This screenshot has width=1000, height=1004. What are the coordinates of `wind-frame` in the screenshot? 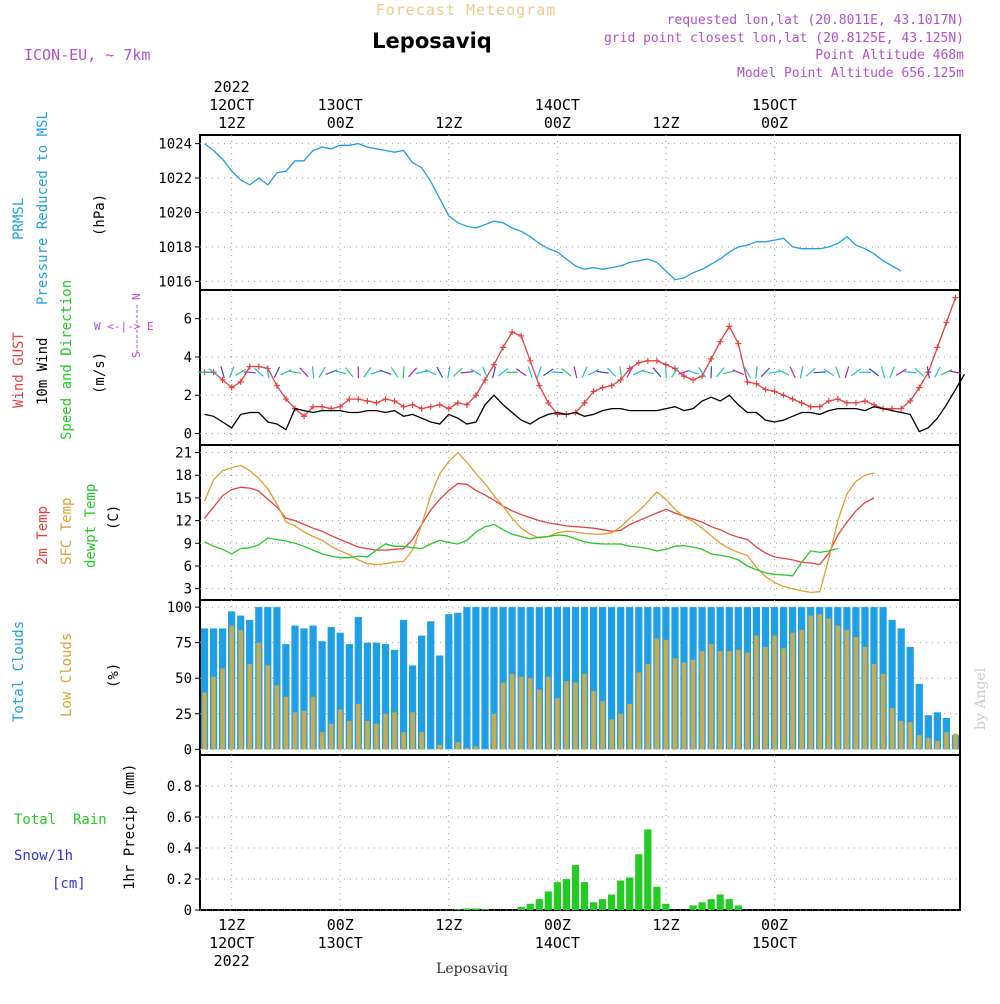 It's located at (580, 367).